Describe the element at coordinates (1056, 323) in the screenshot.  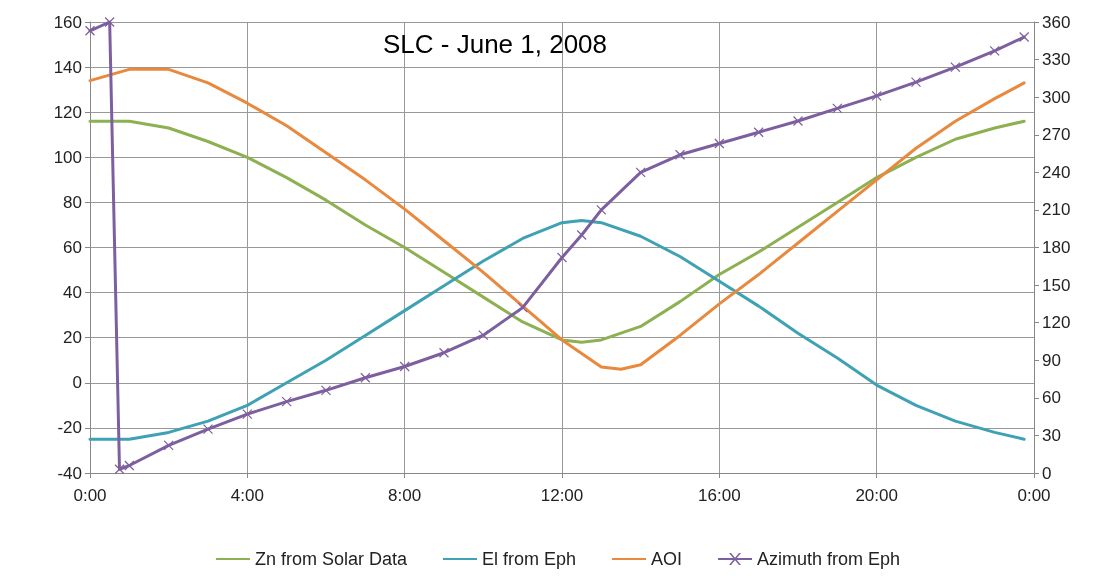
I see `y2-tick-label: 120` at that location.